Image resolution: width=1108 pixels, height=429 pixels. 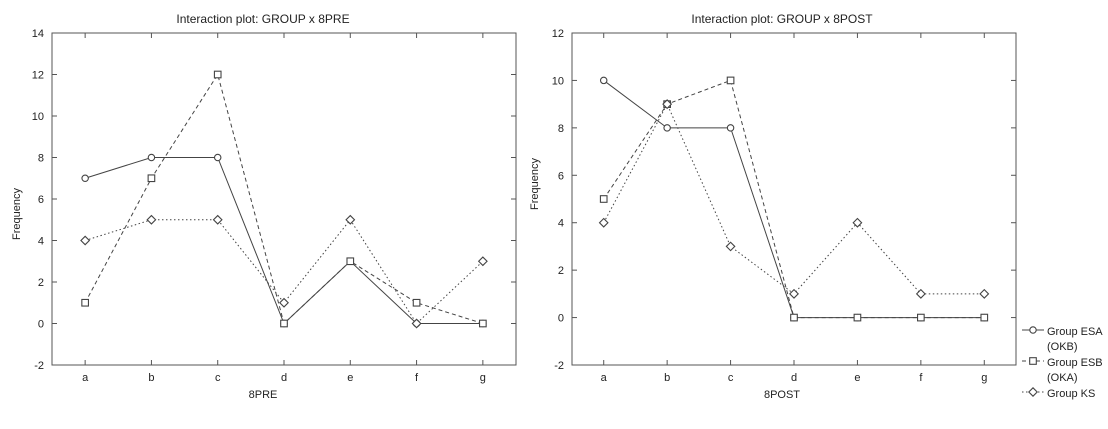 What do you see at coordinates (262, 19) in the screenshot?
I see `chart-title: Interaction plot: GROUP x 8PRE` at bounding box center [262, 19].